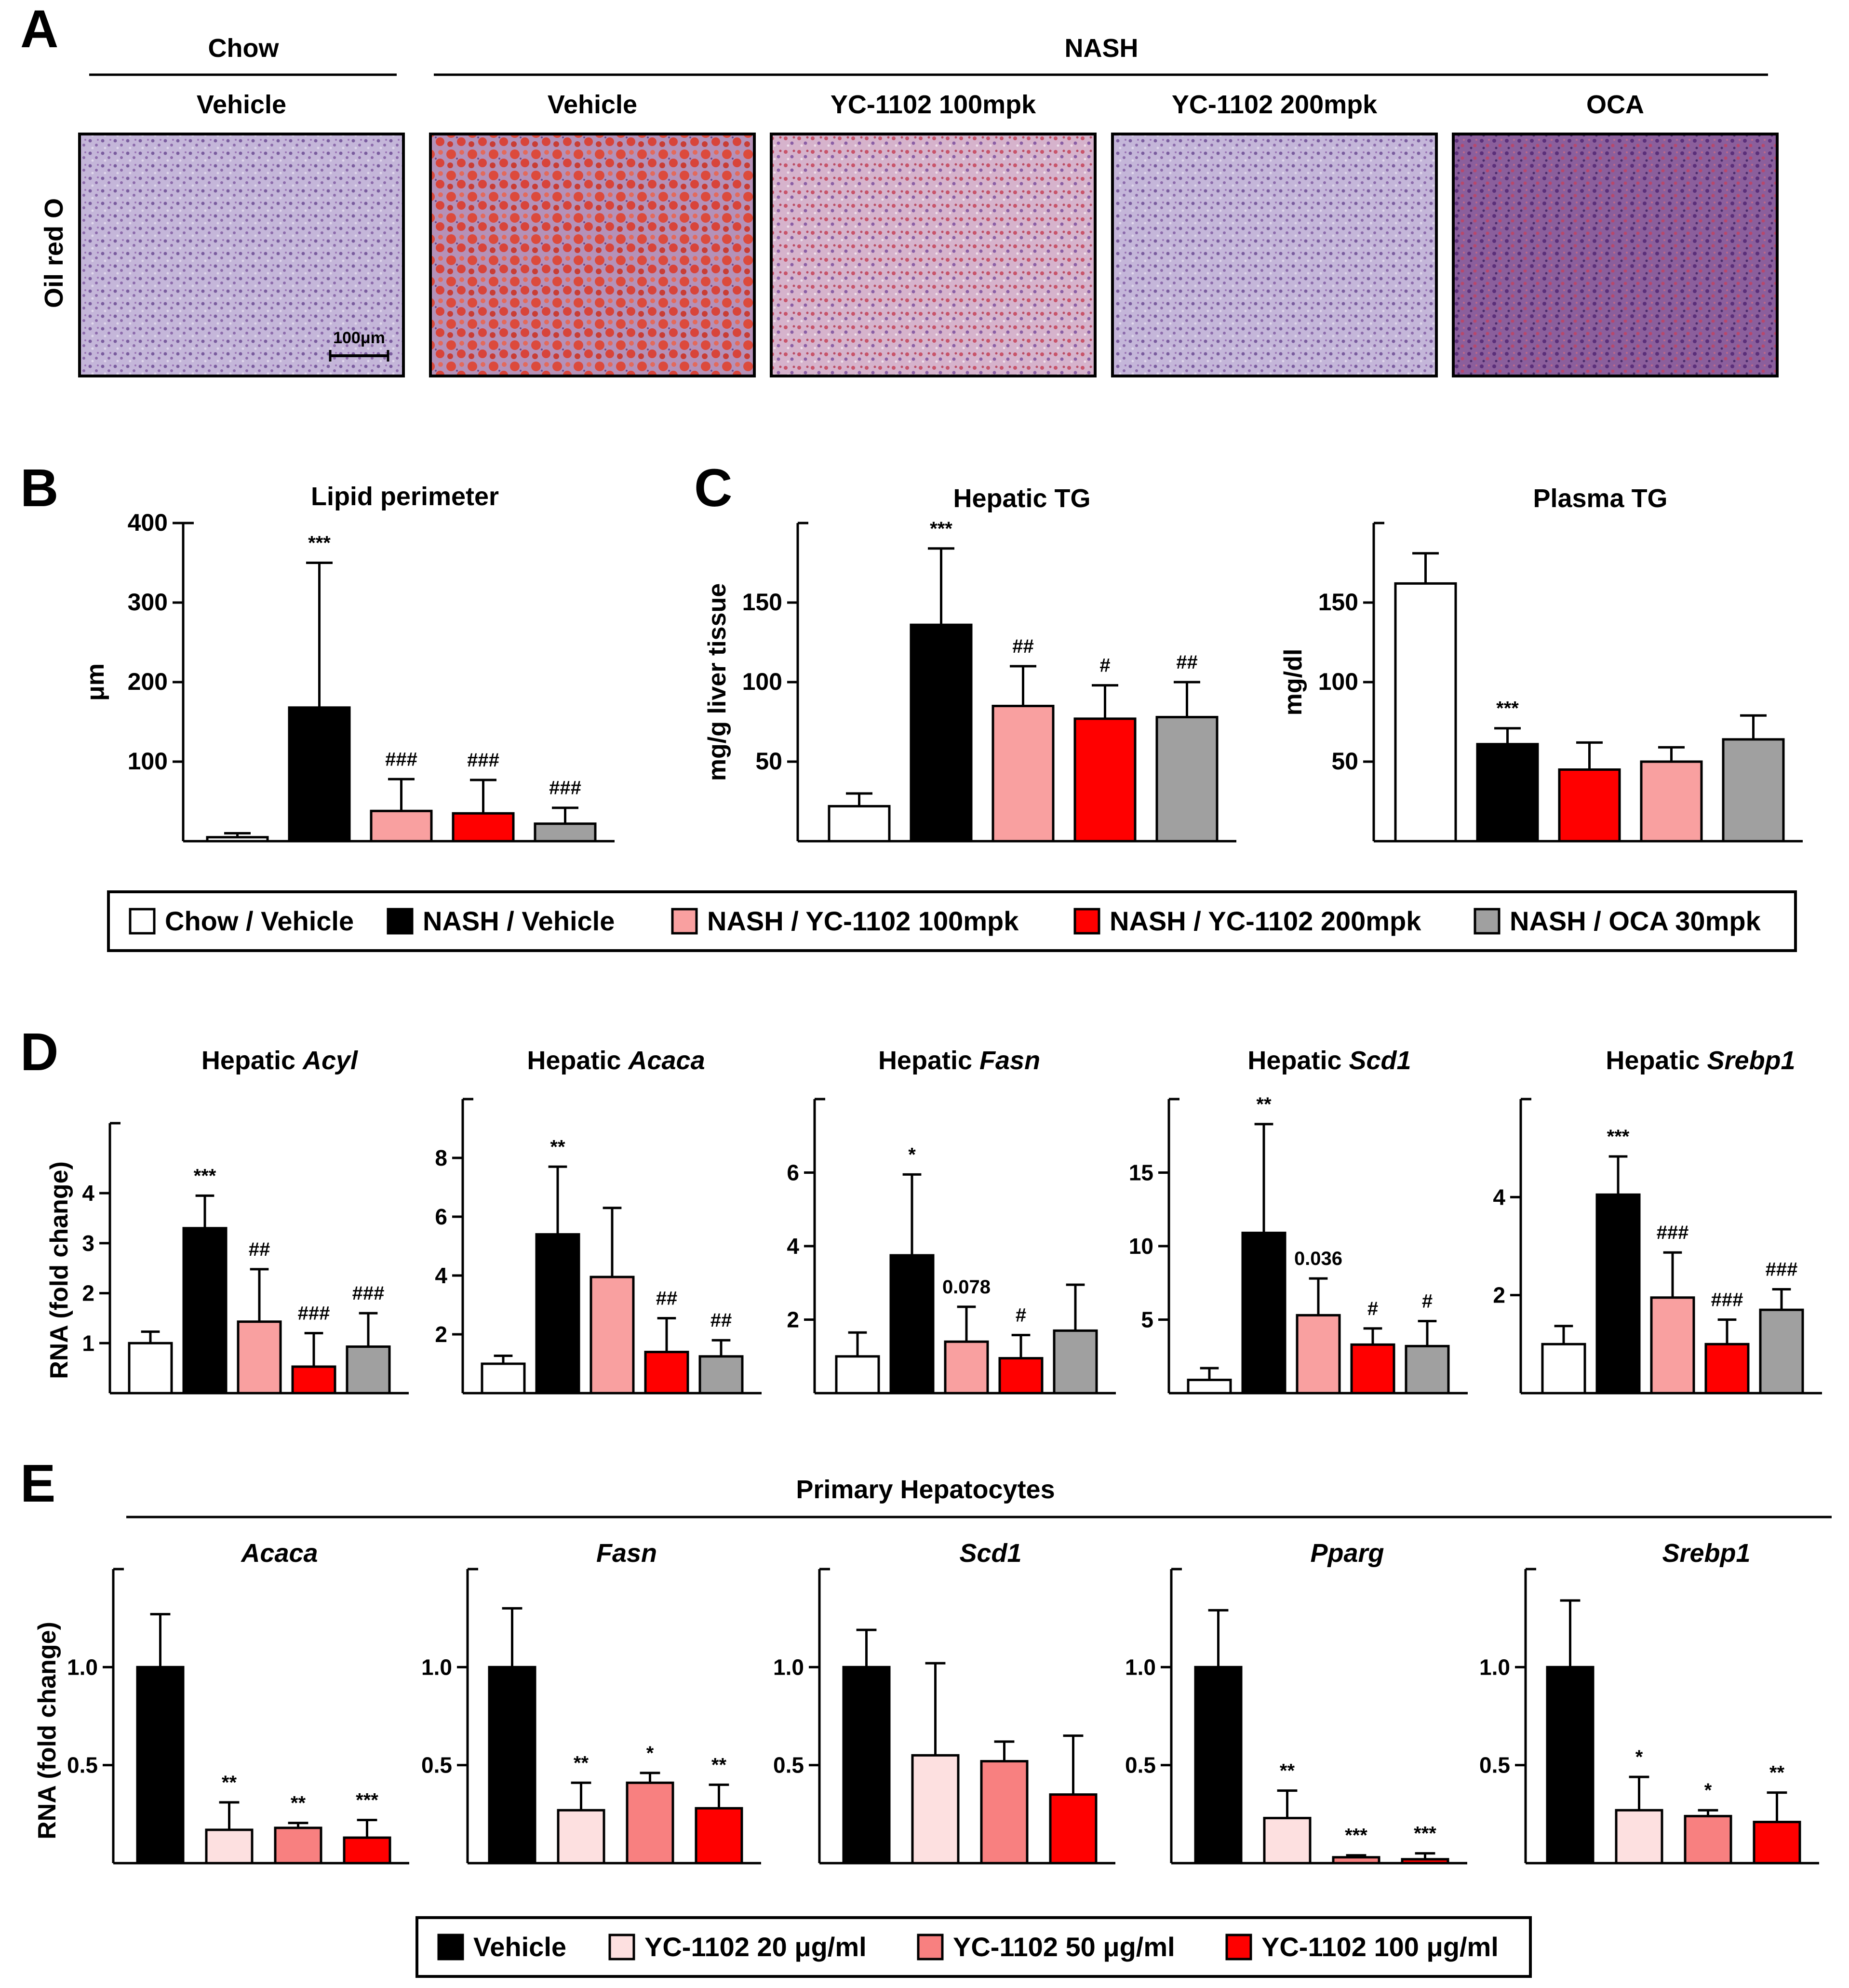  Describe the element at coordinates (1615, 104) in the screenshot. I see `panel-a-image-title: OCA` at that location.